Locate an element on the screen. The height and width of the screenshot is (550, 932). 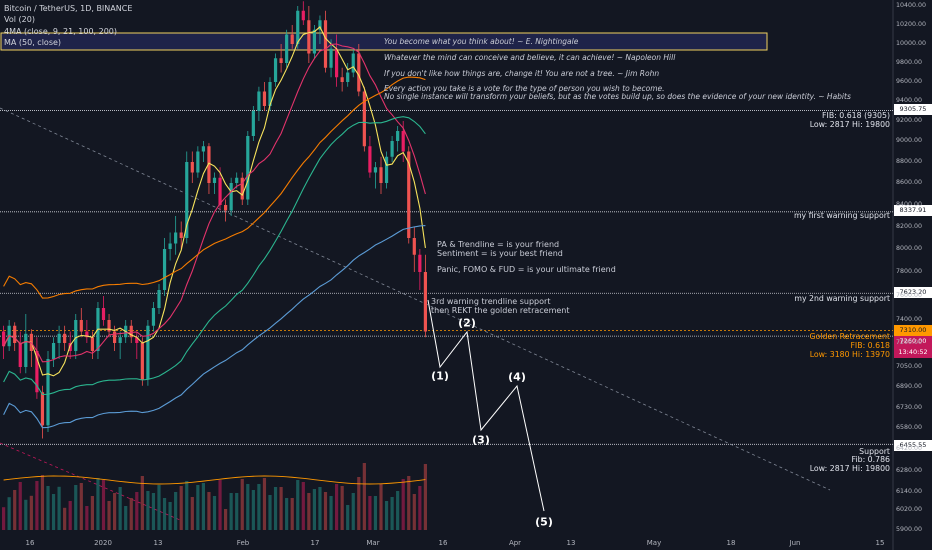
y-tick-label: 9200.00 is located at coordinates (909, 120).